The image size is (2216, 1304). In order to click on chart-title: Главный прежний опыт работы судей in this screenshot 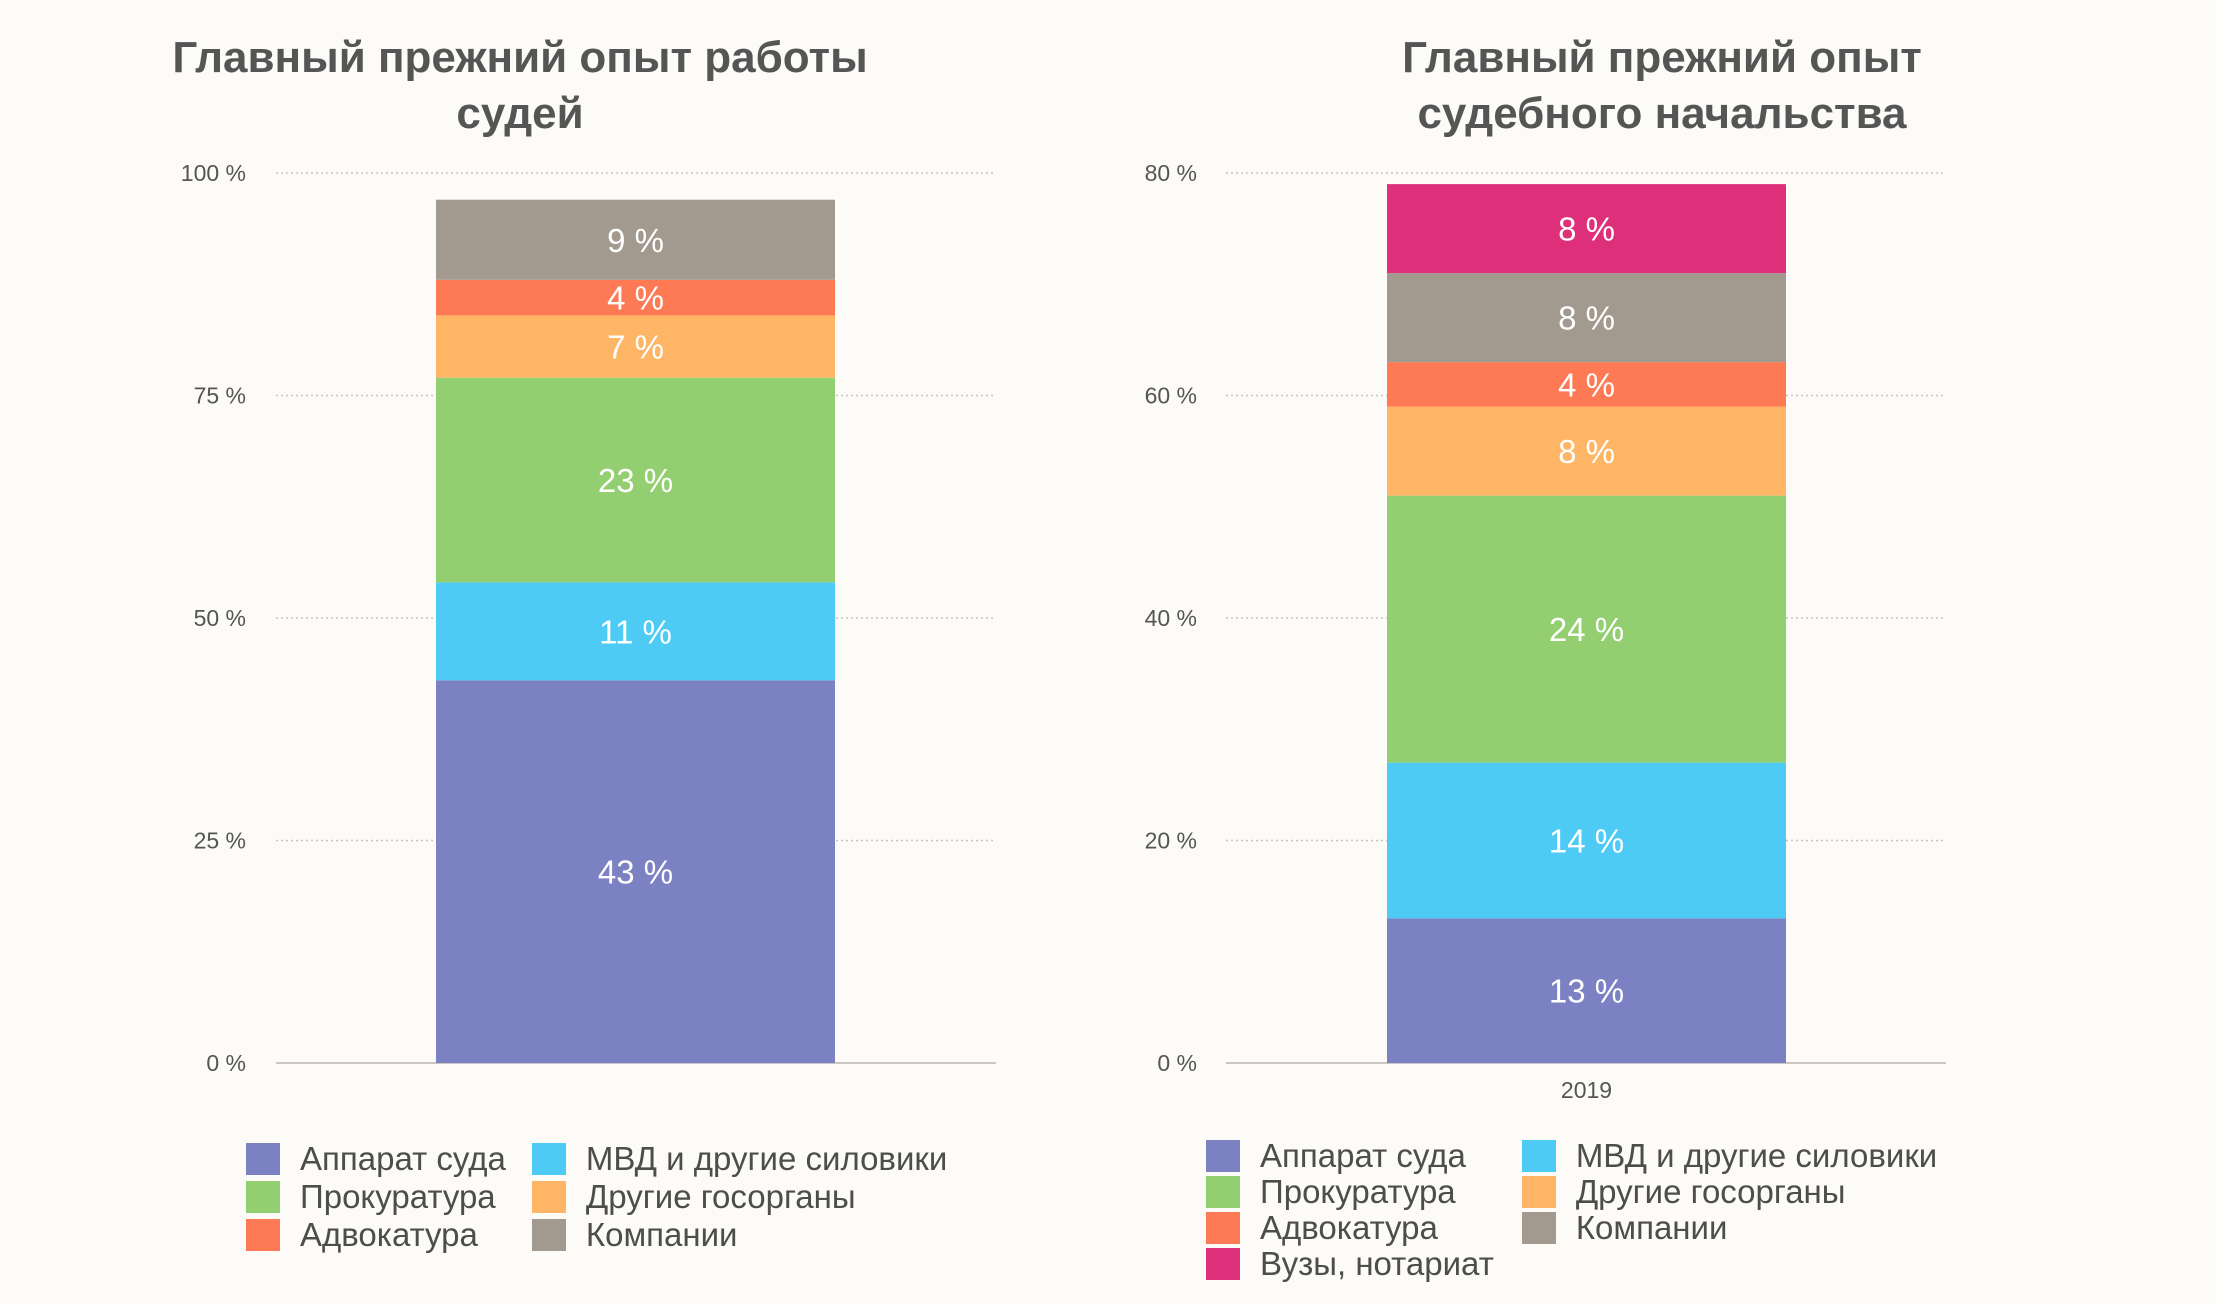, I will do `click(520, 86)`.